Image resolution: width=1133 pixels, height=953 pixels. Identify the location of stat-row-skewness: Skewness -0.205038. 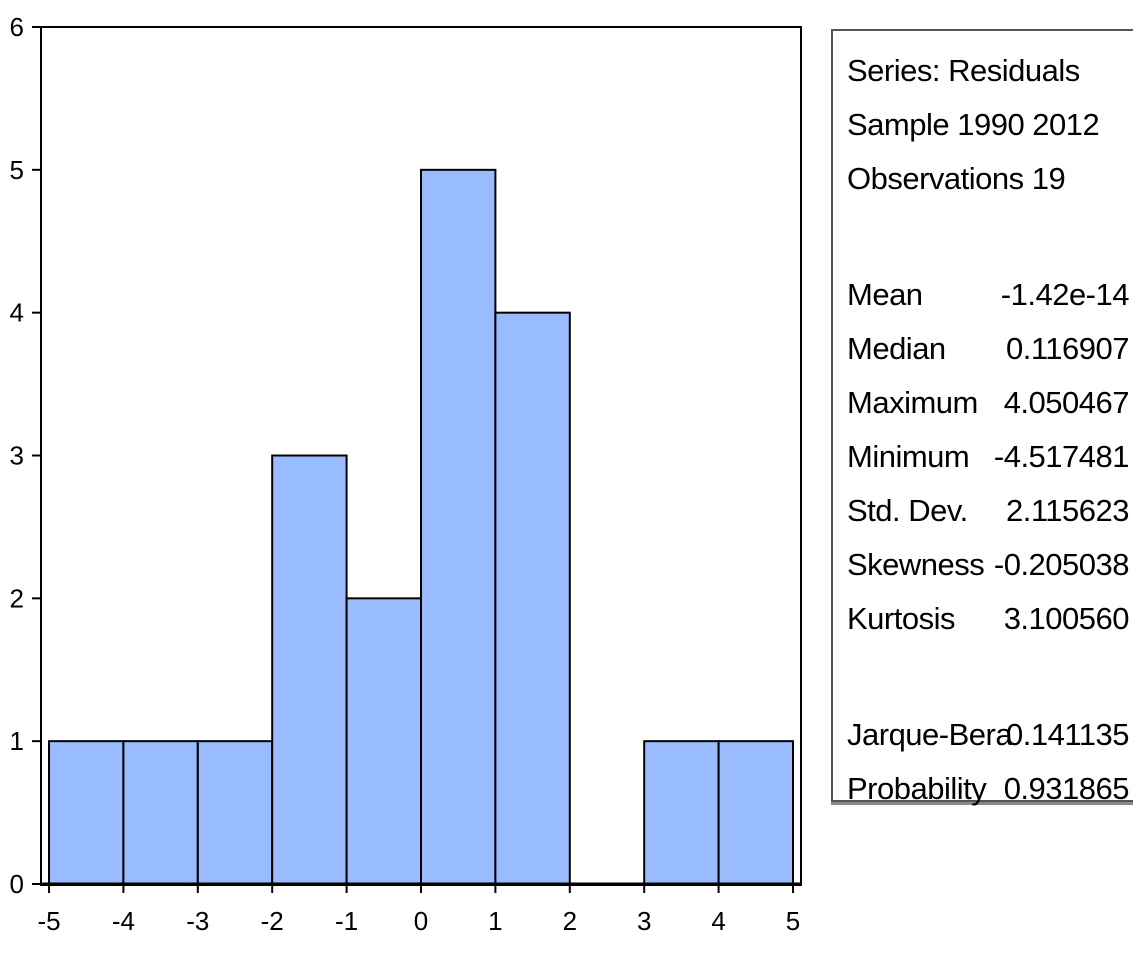
(988, 567).